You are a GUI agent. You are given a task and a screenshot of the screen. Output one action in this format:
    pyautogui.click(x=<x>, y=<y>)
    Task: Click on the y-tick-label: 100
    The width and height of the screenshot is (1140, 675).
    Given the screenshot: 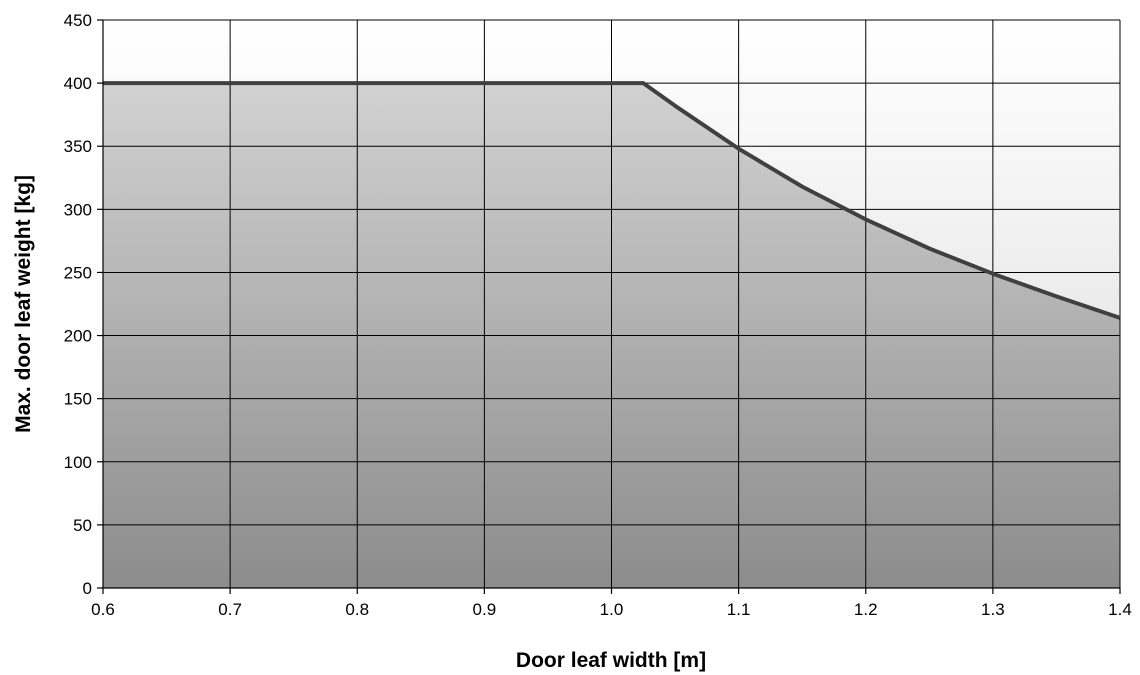 What is the action you would take?
    pyautogui.click(x=78, y=462)
    